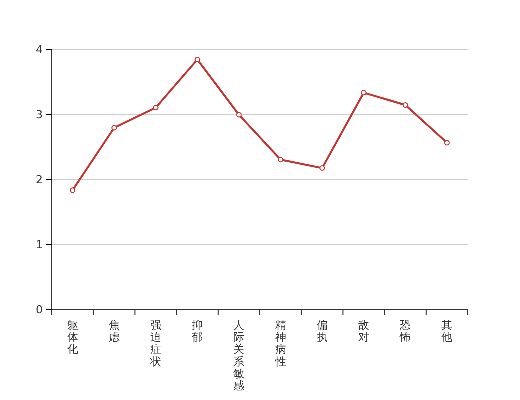  Describe the element at coordinates (447, 331) in the screenshot. I see `x-tick-label: 其他` at that location.